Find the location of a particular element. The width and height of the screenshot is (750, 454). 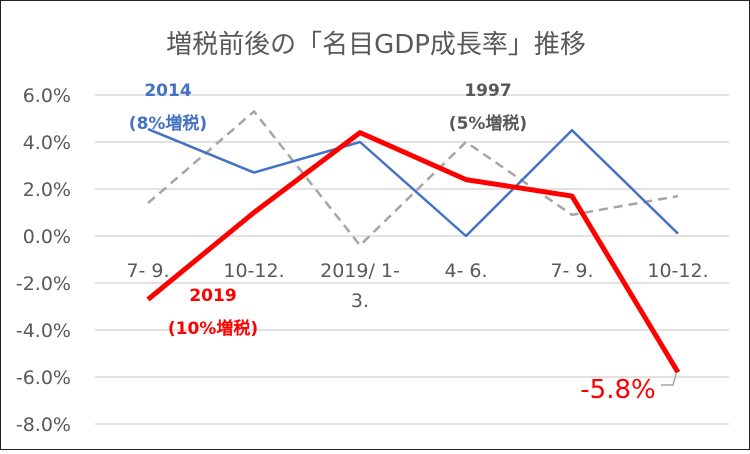

series-label: 2014 is located at coordinates (167, 91).